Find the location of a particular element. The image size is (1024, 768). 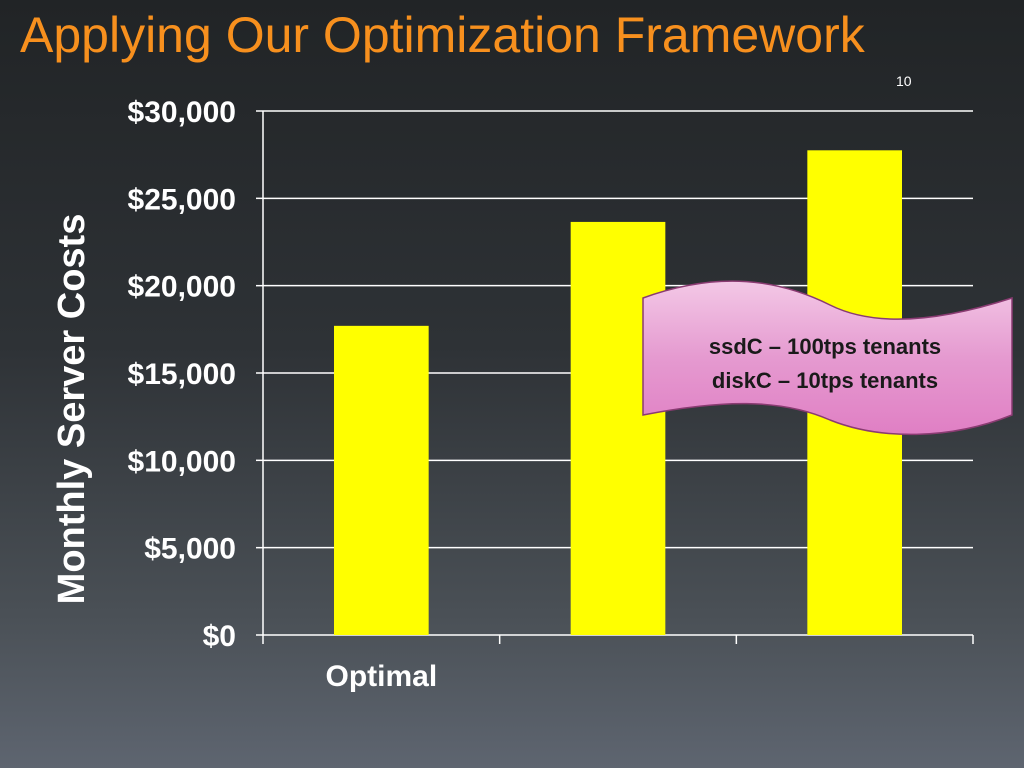

y-axis-label: Monthly Server Costs is located at coordinates (72, 409).